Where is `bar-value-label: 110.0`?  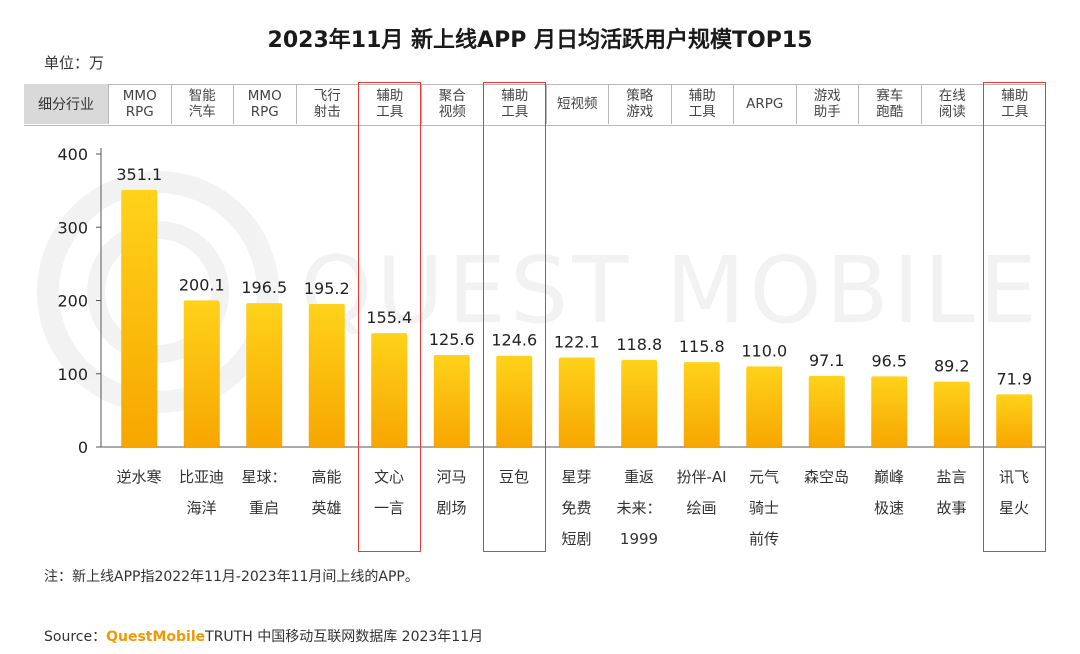
bar-value-label: 110.0 is located at coordinates (764, 350).